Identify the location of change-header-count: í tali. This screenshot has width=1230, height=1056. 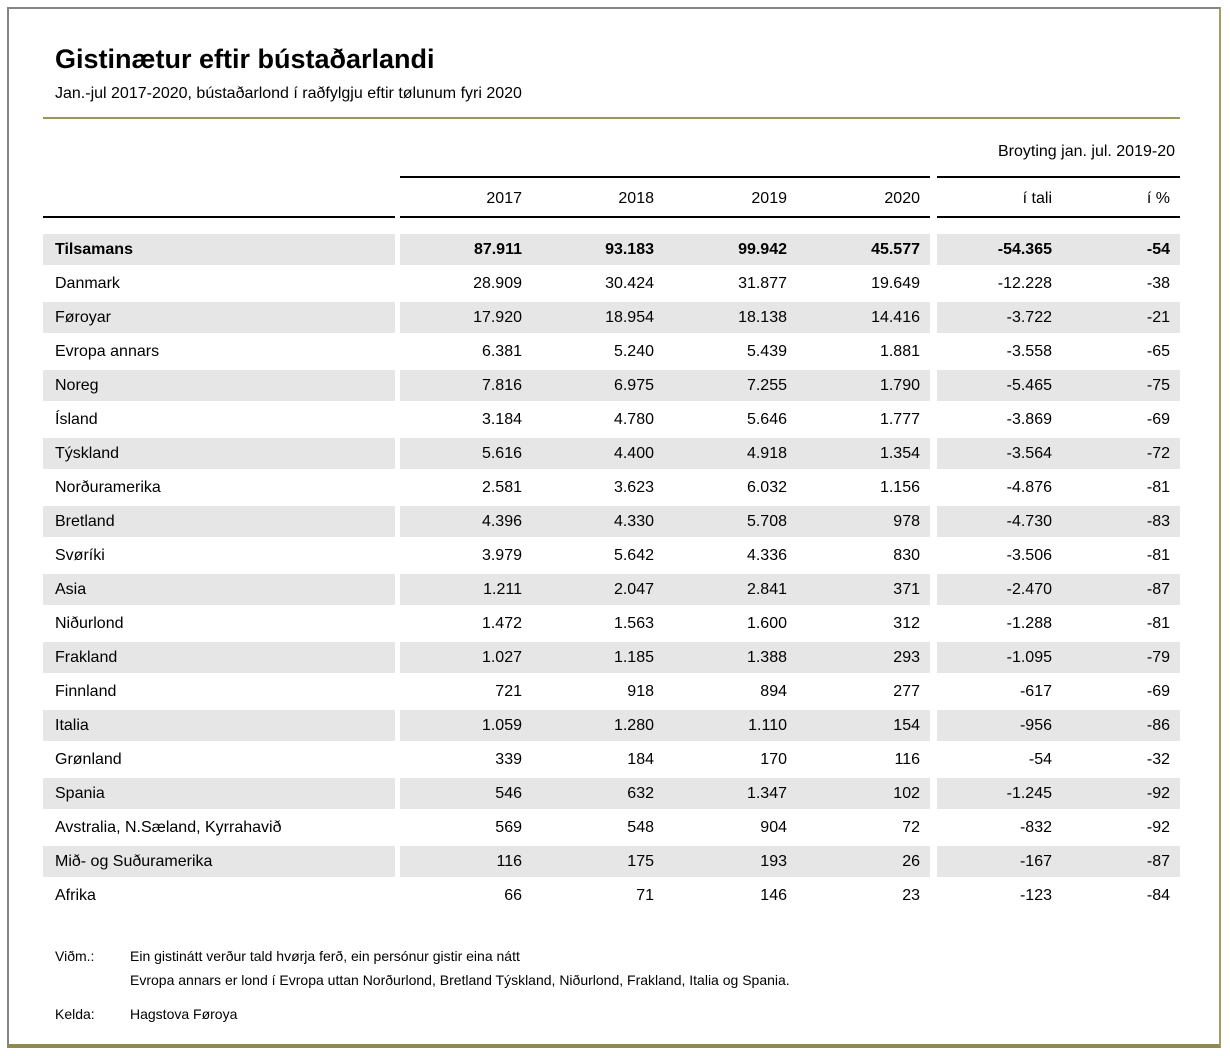
(1037, 198).